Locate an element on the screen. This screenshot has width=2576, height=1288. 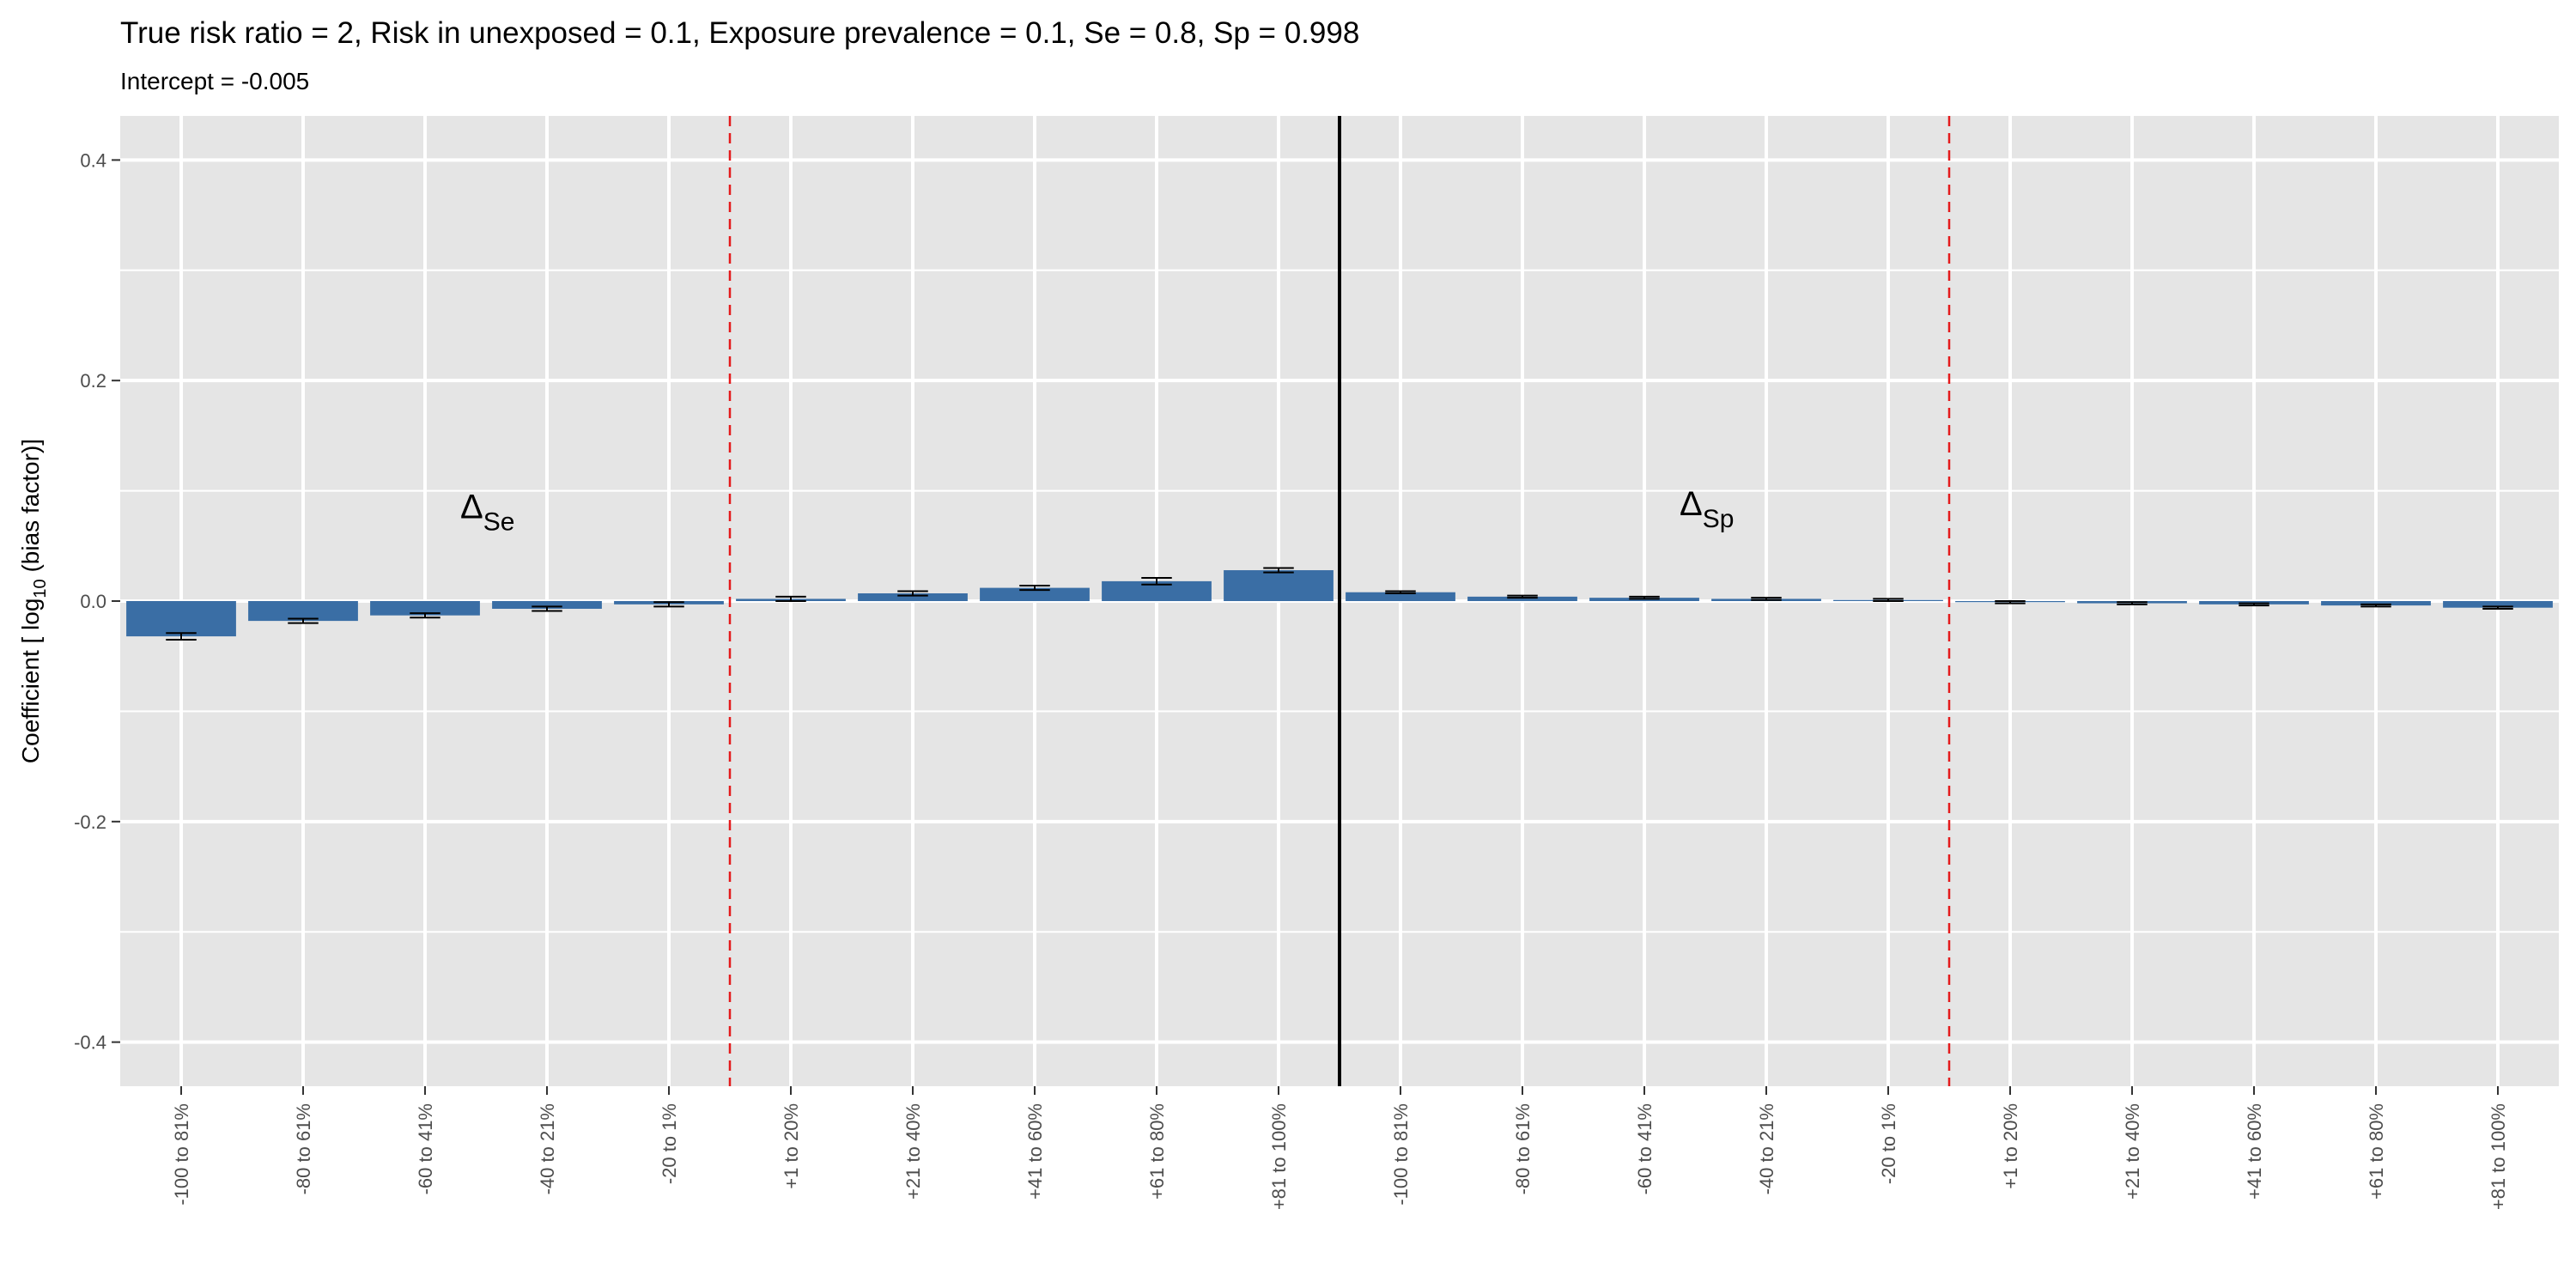
y-axis-title: Coefficient [ log10 (bias factor)] is located at coordinates (33, 601).